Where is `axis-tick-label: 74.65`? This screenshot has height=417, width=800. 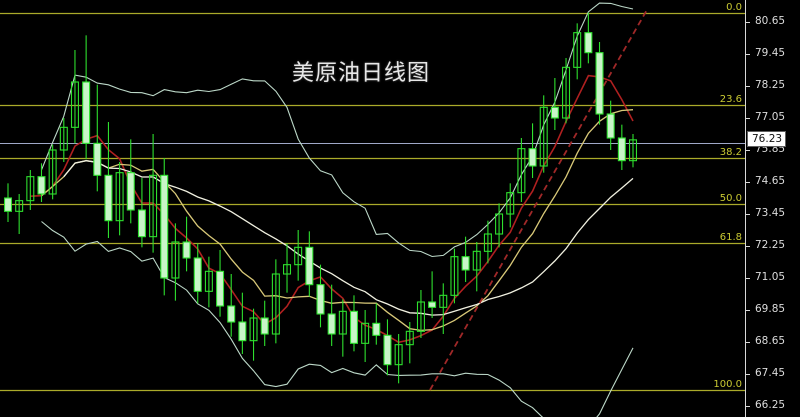 axis-tick-label: 74.65 is located at coordinates (770, 181).